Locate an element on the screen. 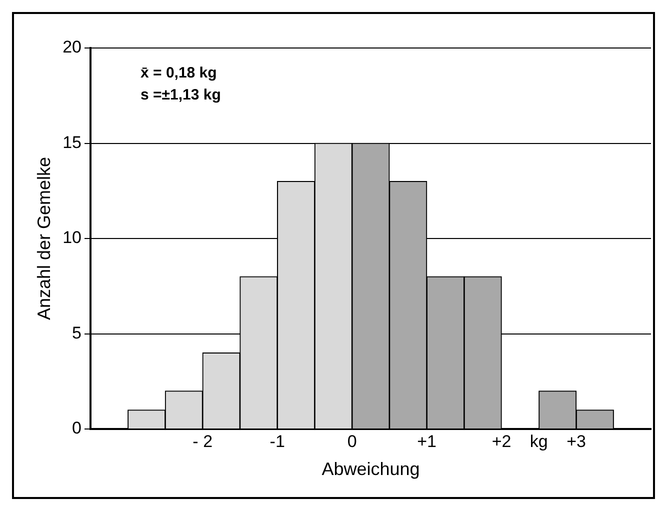  x-tick-label: +2 is located at coordinates (502, 441).